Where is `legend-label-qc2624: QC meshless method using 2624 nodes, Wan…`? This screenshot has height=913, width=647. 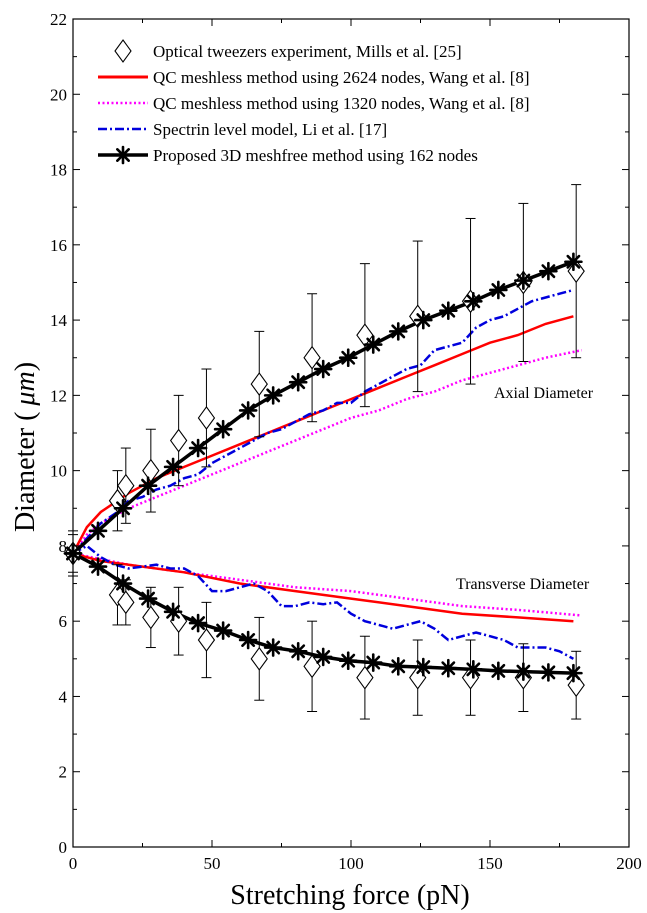 legend-label-qc2624: QC meshless method using 2624 nodes, Wan… is located at coordinates (341, 77).